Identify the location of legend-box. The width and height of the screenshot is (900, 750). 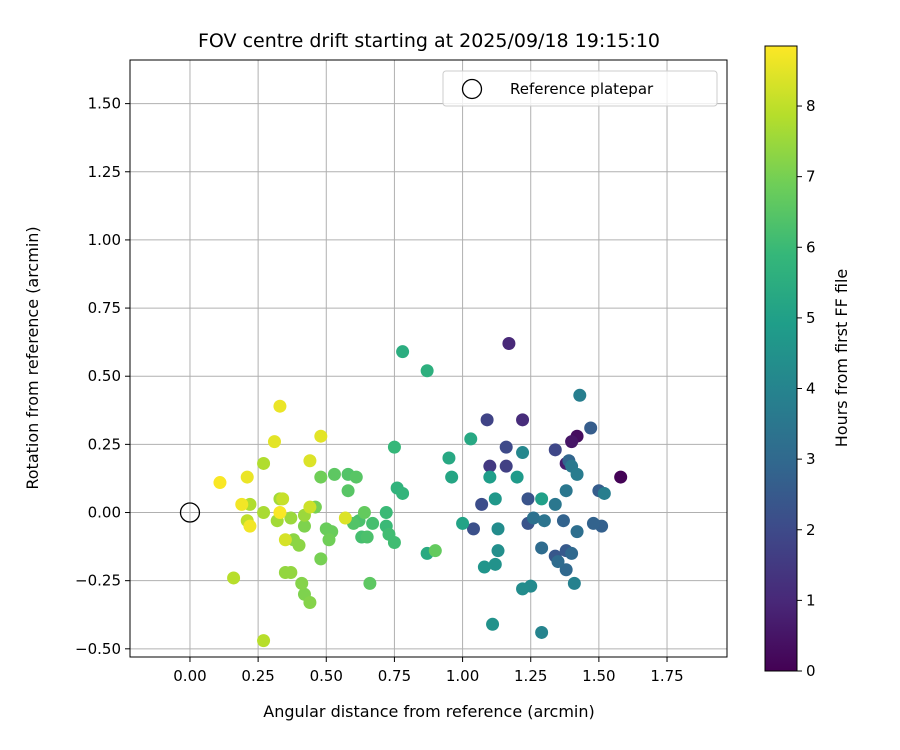
(580, 88).